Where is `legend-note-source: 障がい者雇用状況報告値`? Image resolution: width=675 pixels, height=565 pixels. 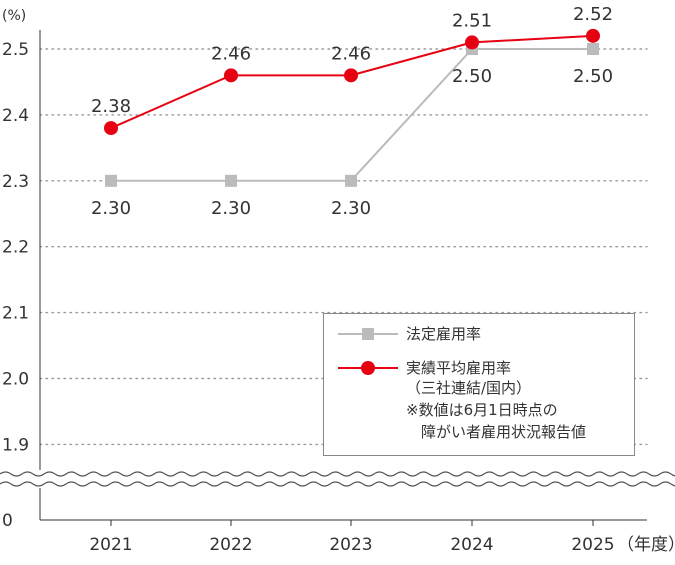 legend-note-source: 障がい者雇用状況報告値 is located at coordinates (496, 432).